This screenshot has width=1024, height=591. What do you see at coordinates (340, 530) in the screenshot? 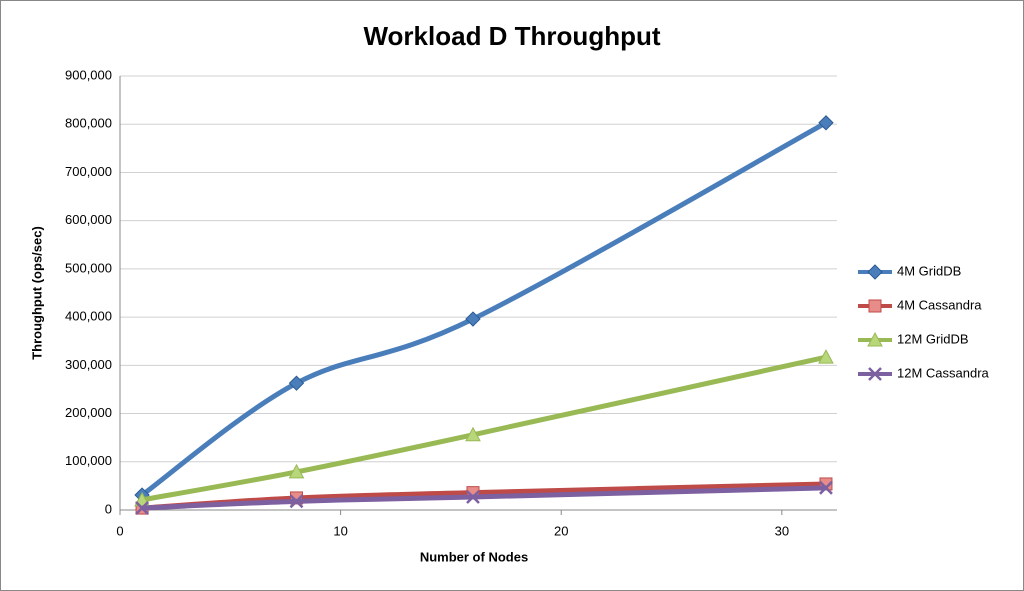
I see `x-tick-label: 10` at bounding box center [340, 530].